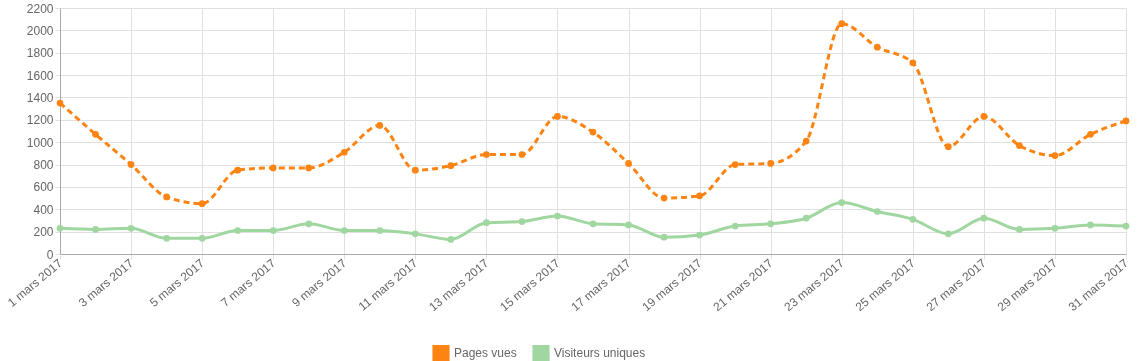  Describe the element at coordinates (43, 165) in the screenshot. I see `y-tick-label: 800` at that location.